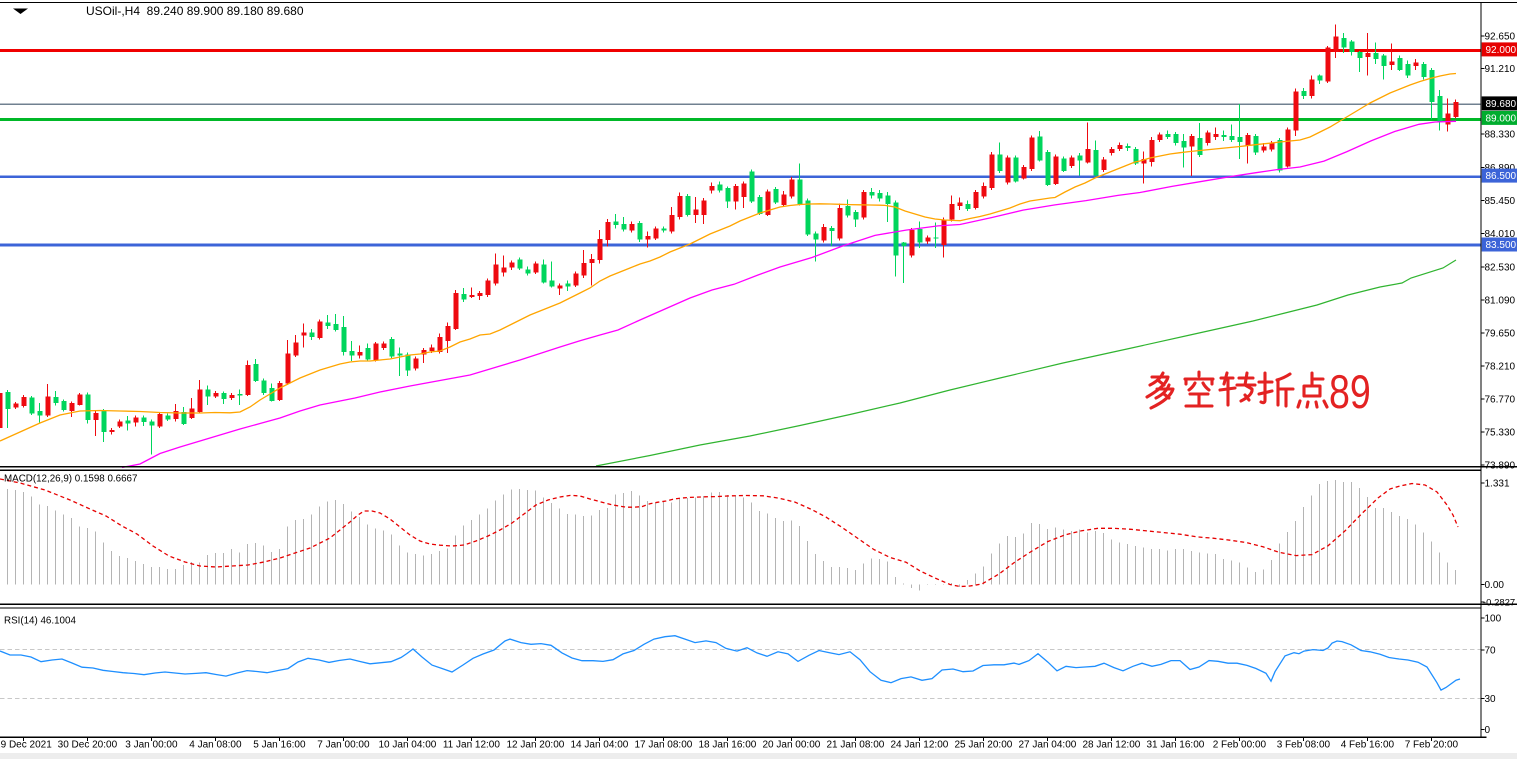  Describe the element at coordinates (983, 745) in the screenshot. I see `svg-text: 25 Jan 20:00` at that location.